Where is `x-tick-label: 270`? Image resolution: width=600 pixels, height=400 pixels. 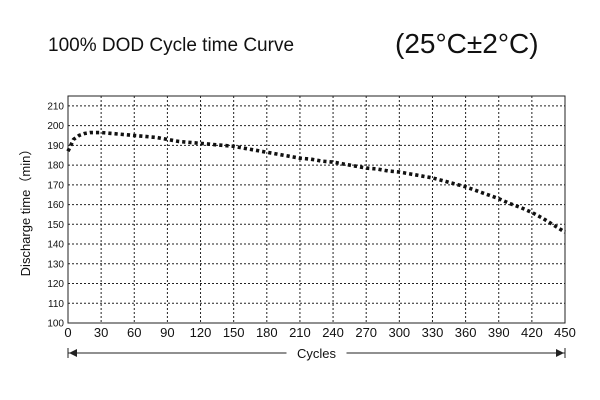 x-tick-label: 270 is located at coordinates (366, 332).